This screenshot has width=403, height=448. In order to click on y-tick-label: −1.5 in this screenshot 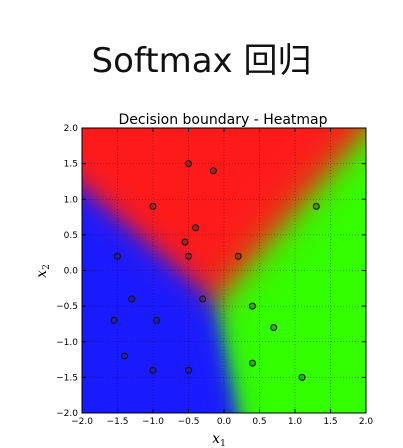, I will do `click(67, 378)`.